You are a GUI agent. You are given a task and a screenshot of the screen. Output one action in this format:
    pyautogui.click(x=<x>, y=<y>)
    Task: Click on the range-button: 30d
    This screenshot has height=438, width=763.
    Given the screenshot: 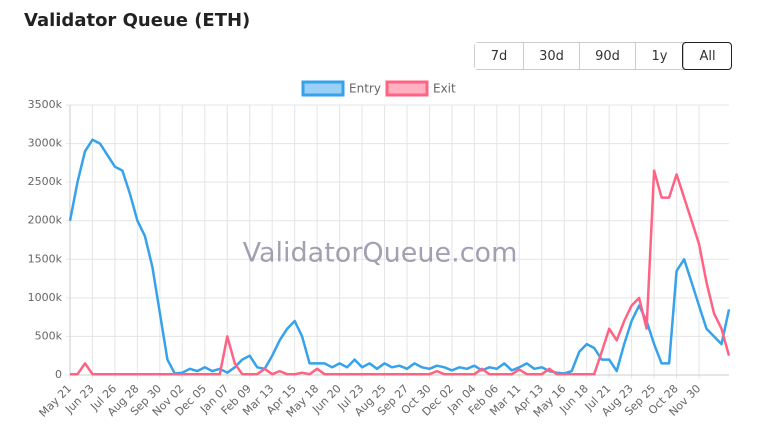 What is the action you would take?
    pyautogui.click(x=551, y=56)
    